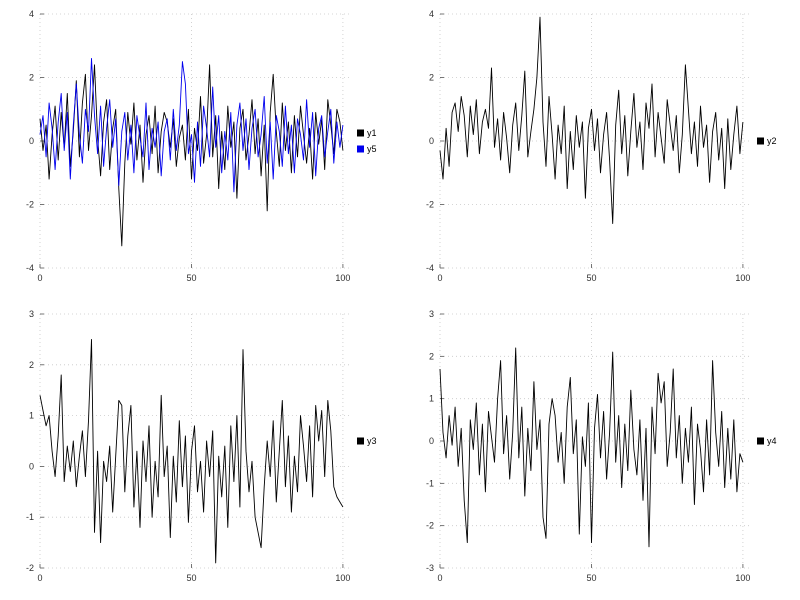 This screenshot has width=800, height=600. What do you see at coordinates (191, 451) in the screenshot?
I see `series-line-y3` at bounding box center [191, 451].